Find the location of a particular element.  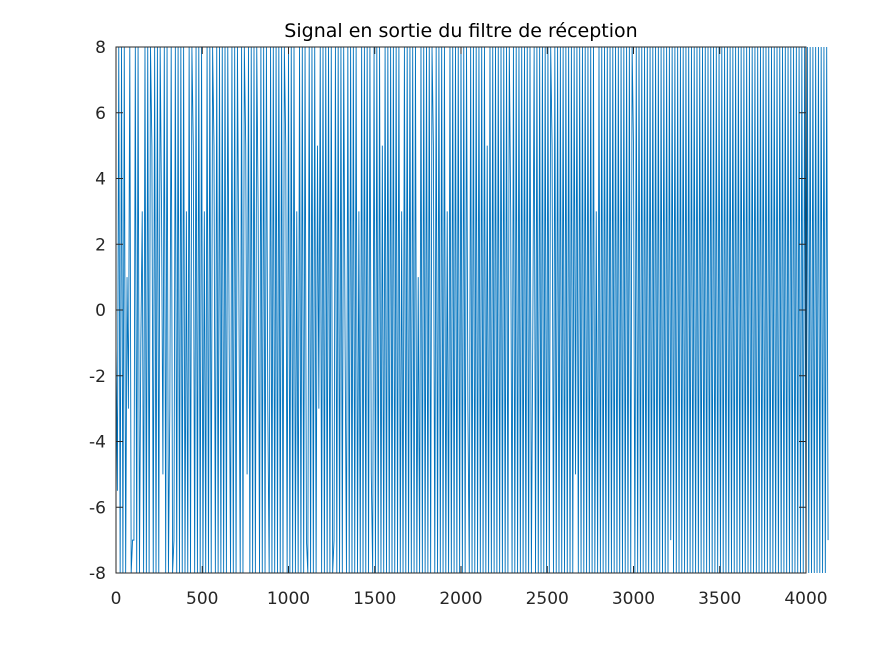

x-tick-label: 1500 is located at coordinates (374, 599).